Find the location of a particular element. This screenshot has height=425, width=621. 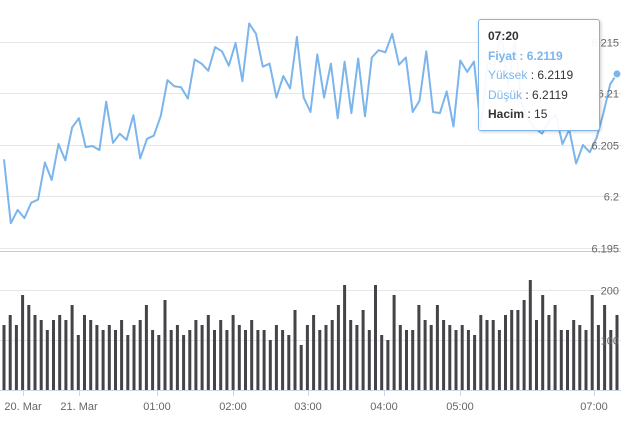

hover-point is located at coordinates (616, 74).